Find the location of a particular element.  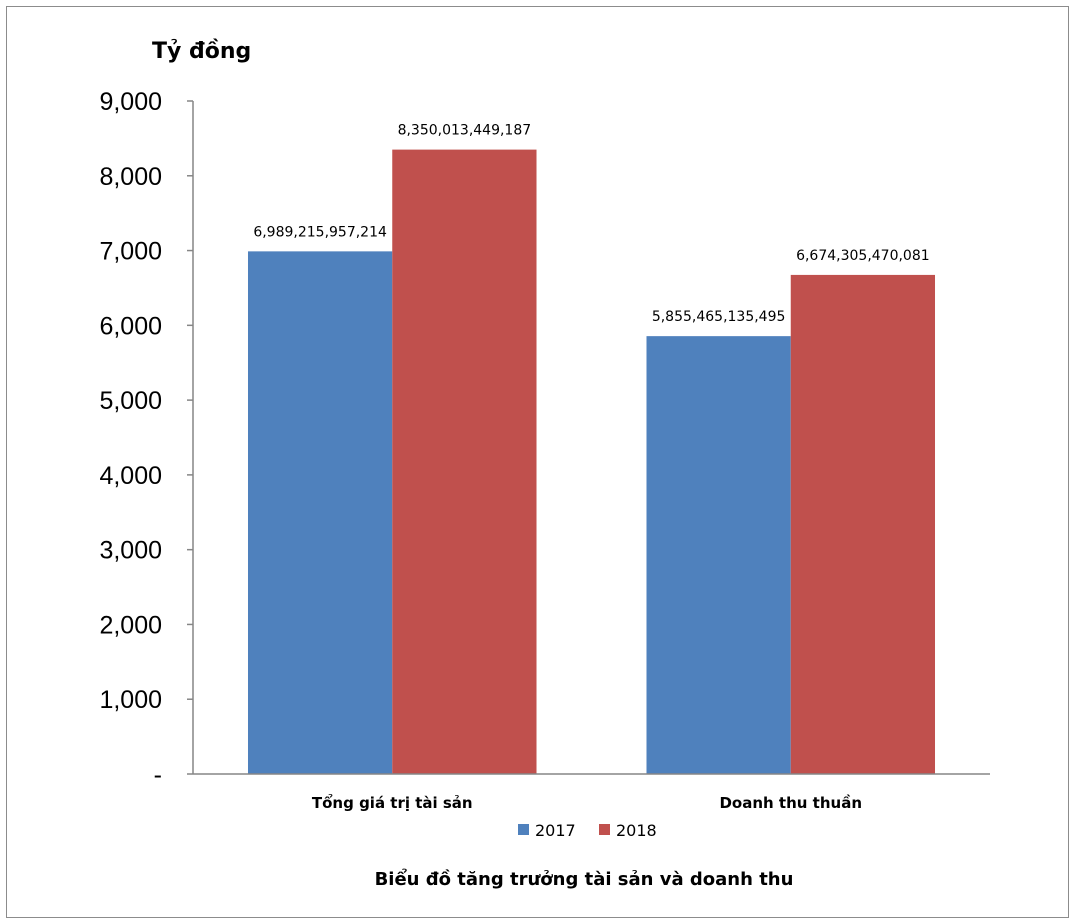

y-axis-label: Tỷ đồng is located at coordinates (201, 51).